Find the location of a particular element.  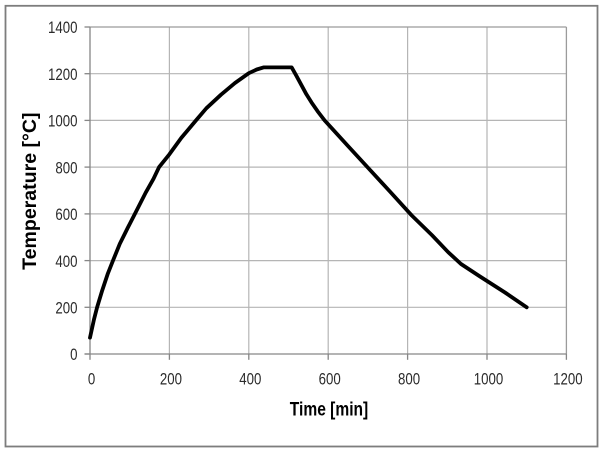

svg-text: Temperature [°C] is located at coordinates (30, 191).